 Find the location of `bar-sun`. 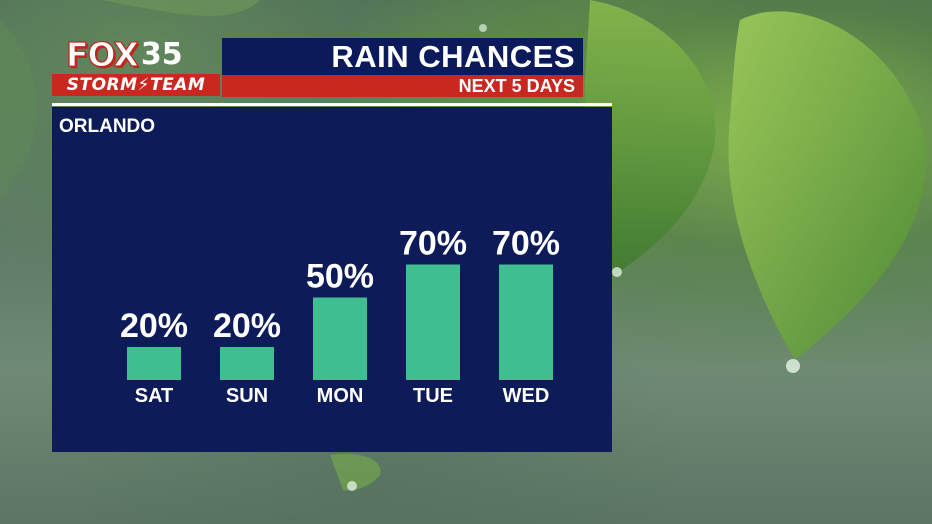

bar-sun is located at coordinates (247, 363).